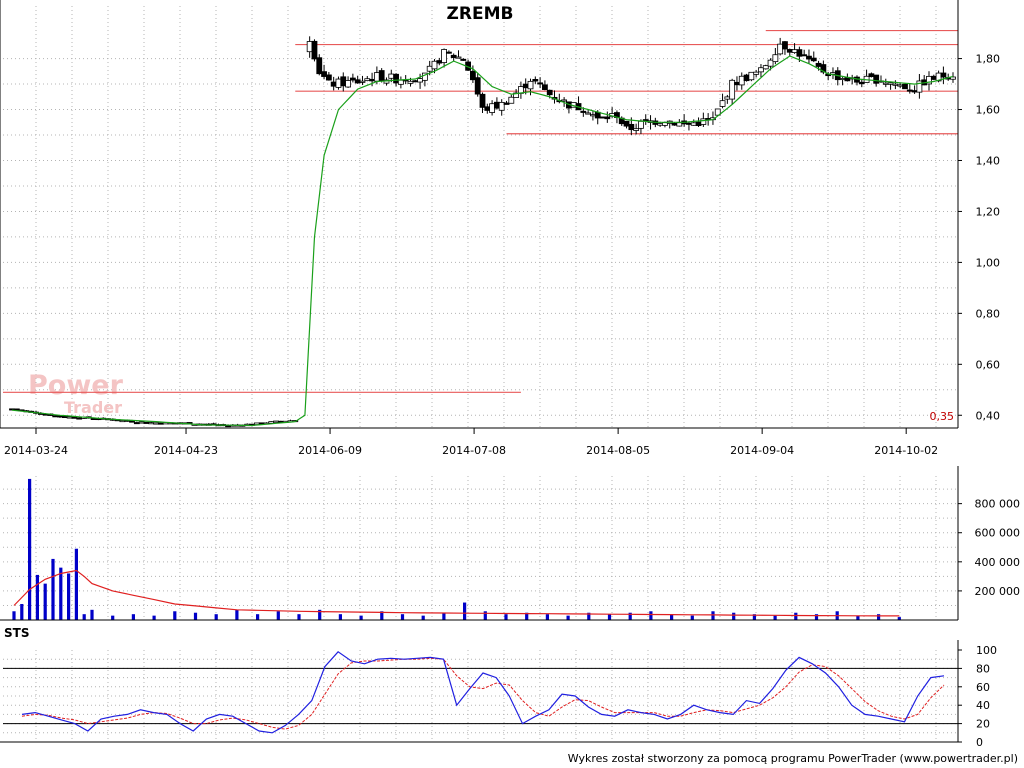 This screenshot has height=768, width=1024. What do you see at coordinates (483, 692) in the screenshot?
I see `sts-k-line` at bounding box center [483, 692].